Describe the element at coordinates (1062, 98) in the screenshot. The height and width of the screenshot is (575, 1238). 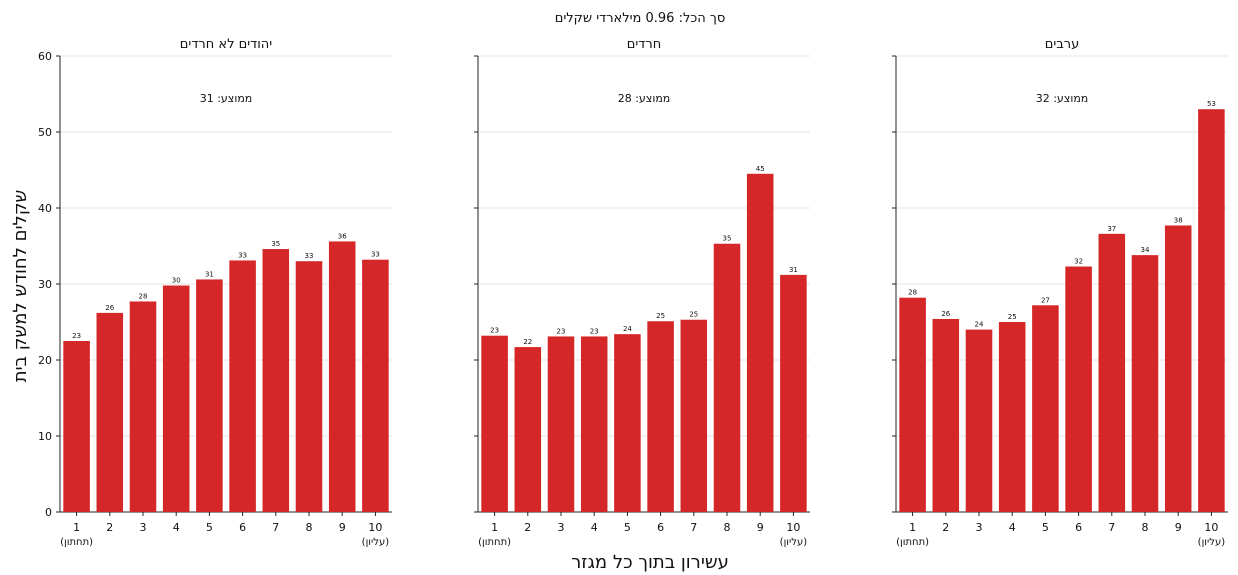
I see `average-annotation: ממוצע: 32` at that location.